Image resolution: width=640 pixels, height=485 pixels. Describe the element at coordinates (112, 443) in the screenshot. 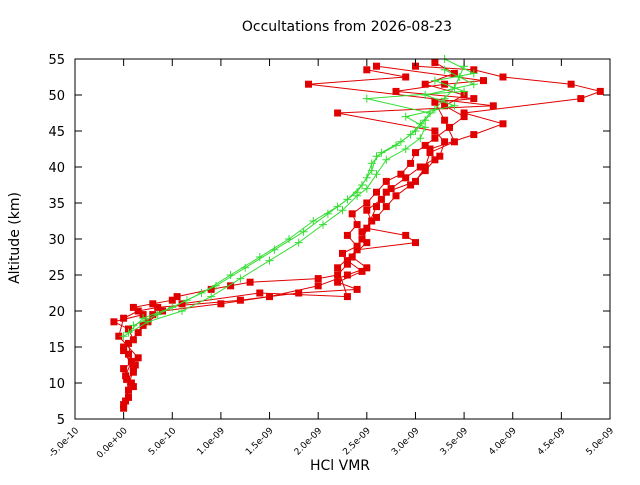

I see `x-tick-label: 0.0e+00` at that location.